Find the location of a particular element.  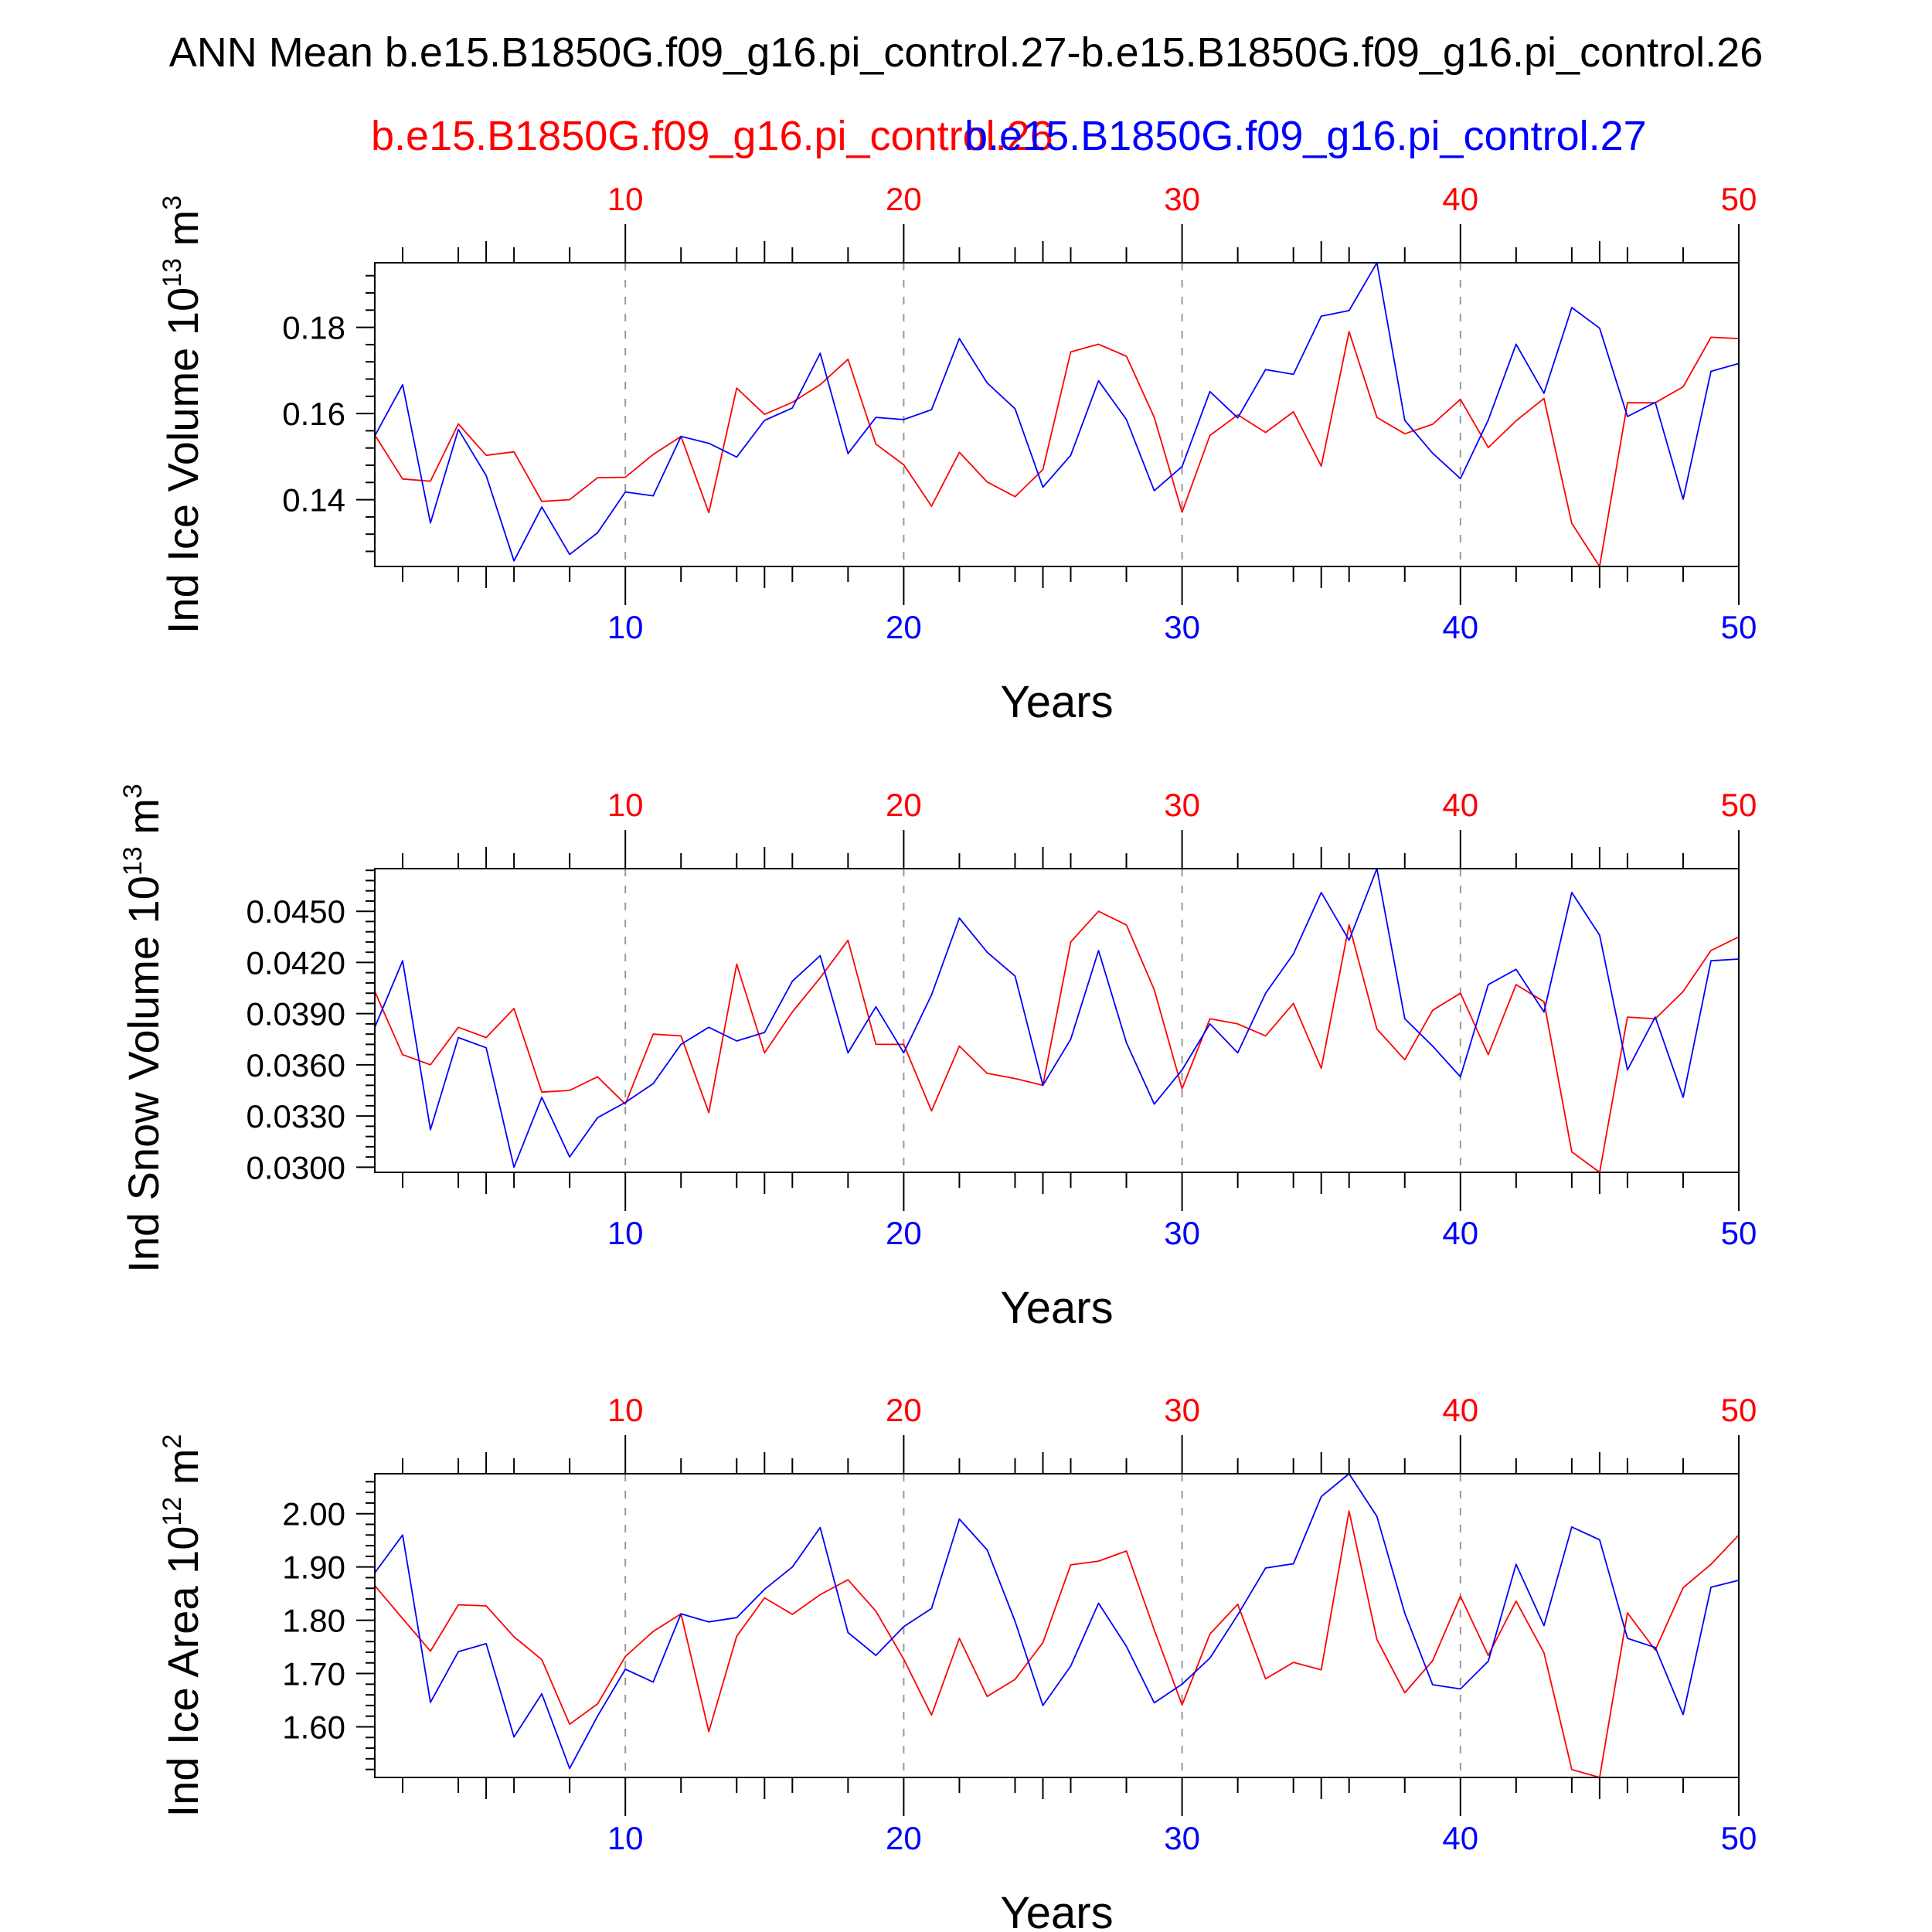

y-tick-label: 0.0420 is located at coordinates (296, 963).